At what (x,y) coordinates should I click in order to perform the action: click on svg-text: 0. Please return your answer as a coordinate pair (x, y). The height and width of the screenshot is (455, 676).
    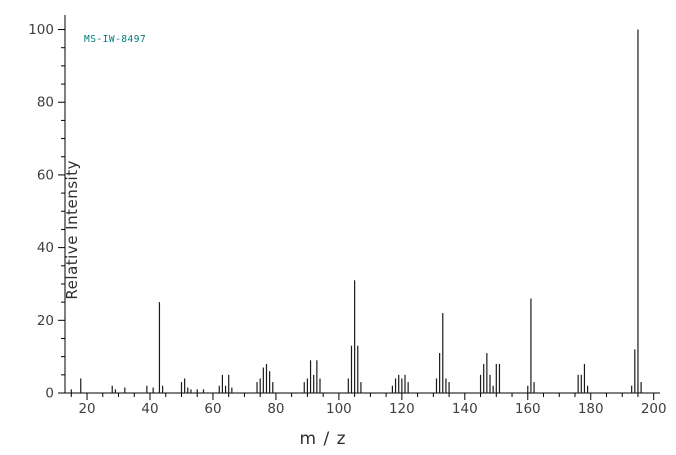
    Looking at the image, I should click on (49, 394).